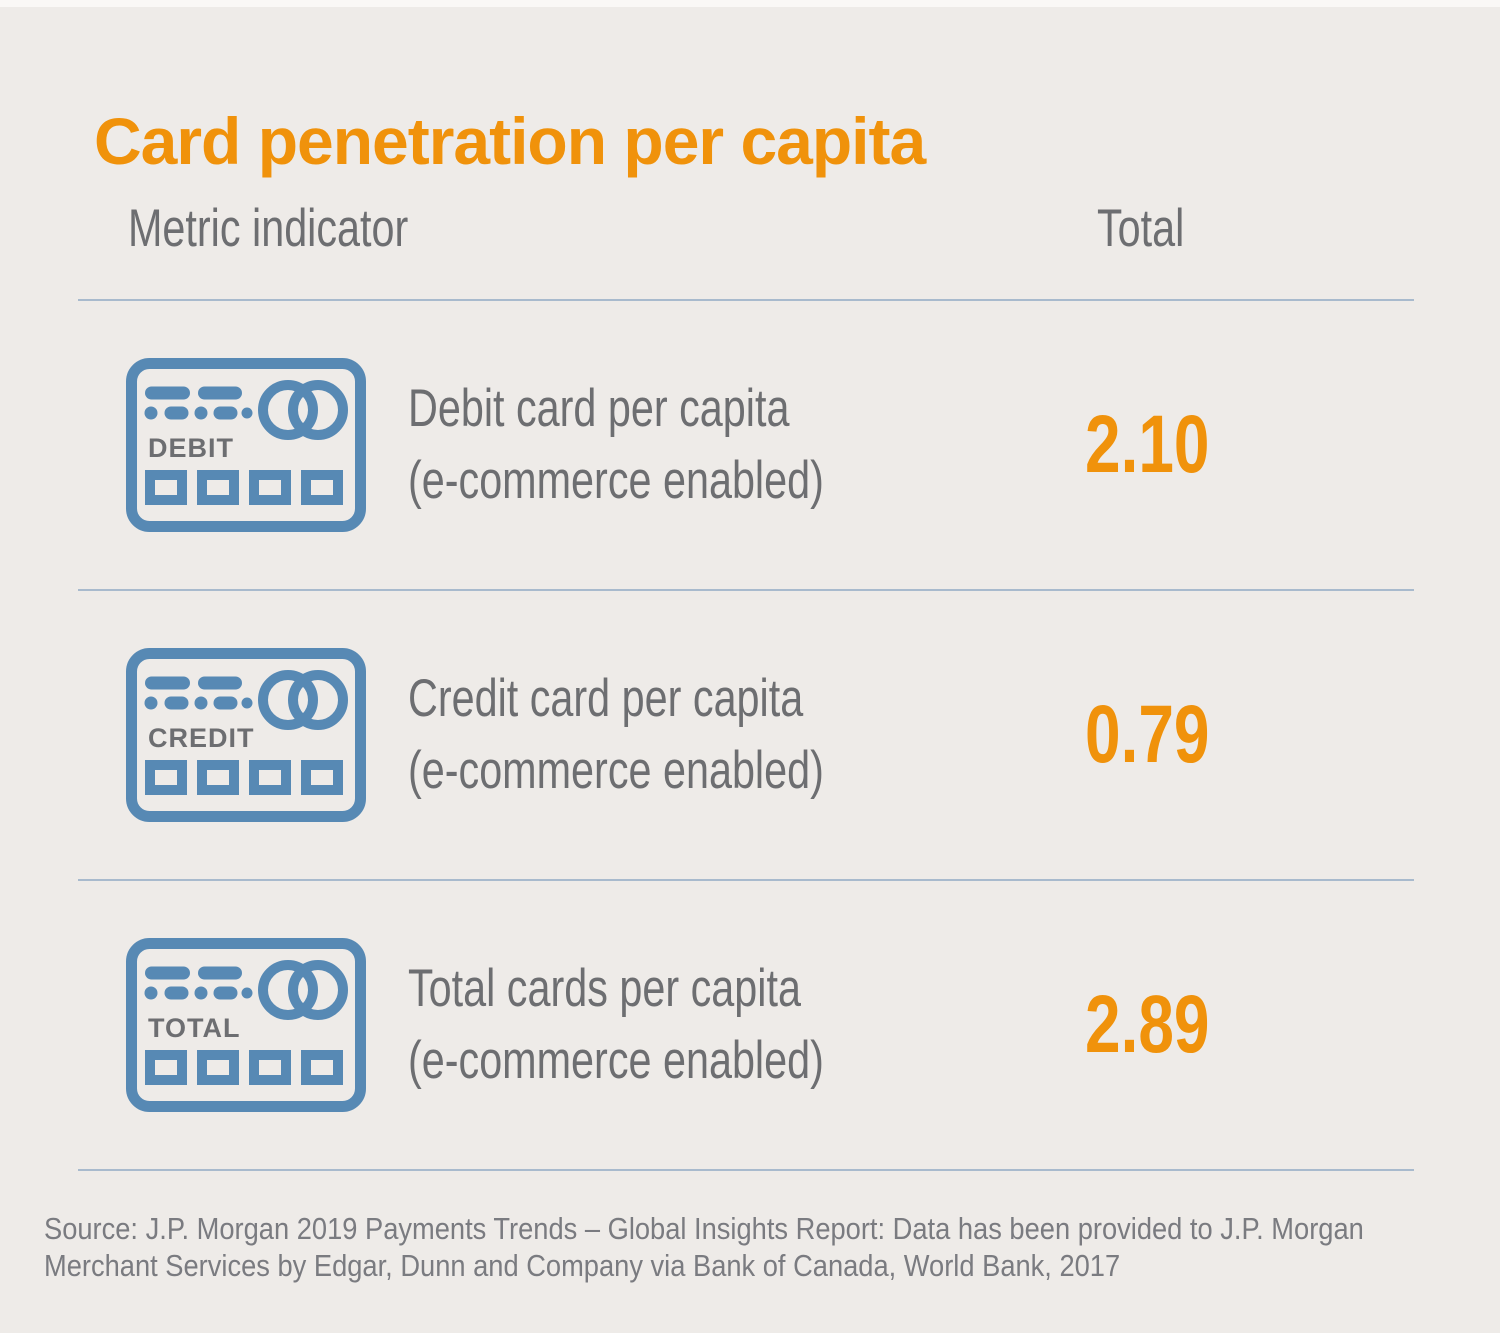  What do you see at coordinates (599, 408) in the screenshot?
I see `metric-label-line1: Debit card per capita` at bounding box center [599, 408].